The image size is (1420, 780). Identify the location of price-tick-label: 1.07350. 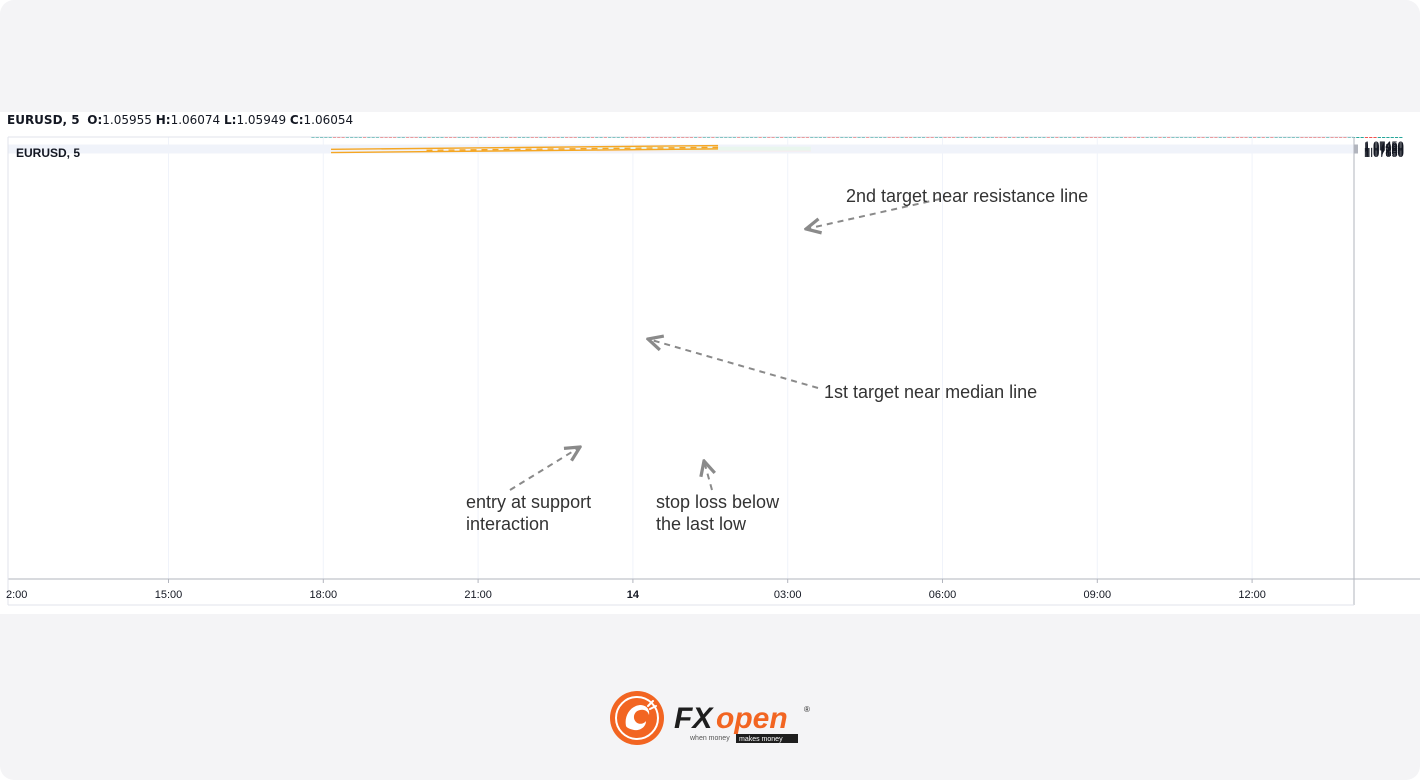
(1384, 148).